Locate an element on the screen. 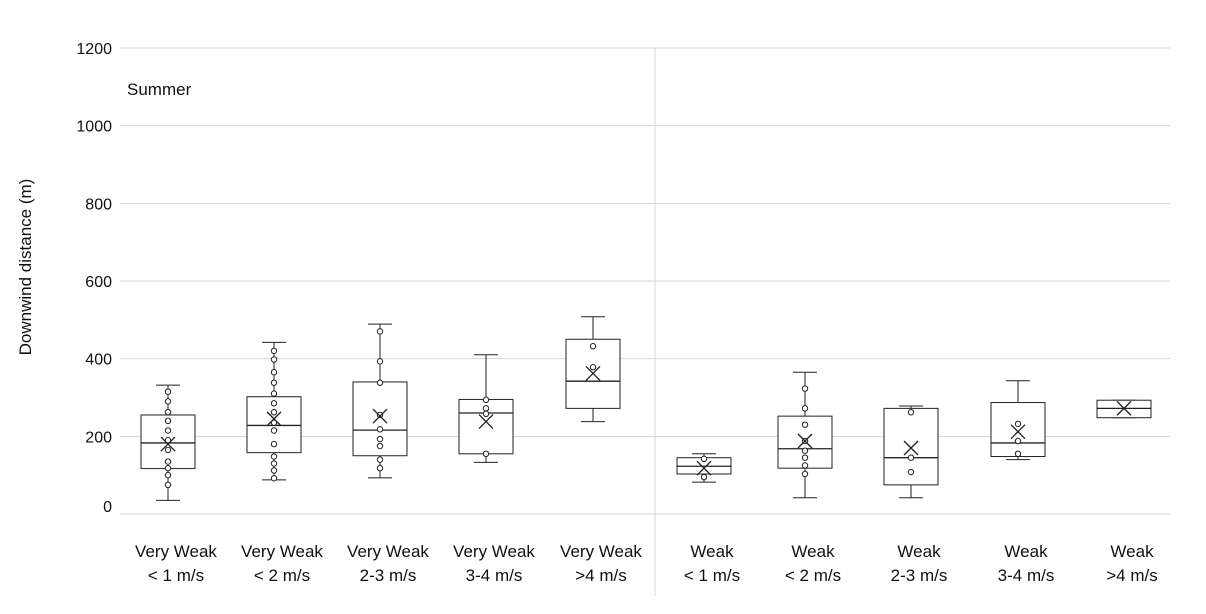 This screenshot has height=614, width=1206. y-tick-label: 0 is located at coordinates (107, 507).